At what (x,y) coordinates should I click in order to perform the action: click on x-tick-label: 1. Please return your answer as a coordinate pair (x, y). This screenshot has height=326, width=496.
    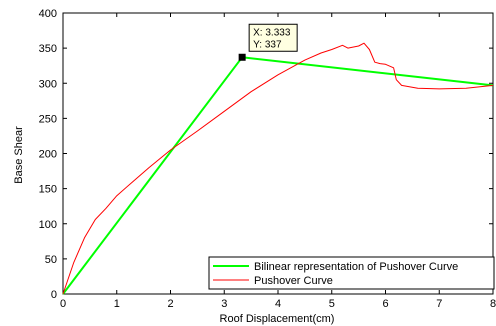
    Looking at the image, I should click on (117, 304).